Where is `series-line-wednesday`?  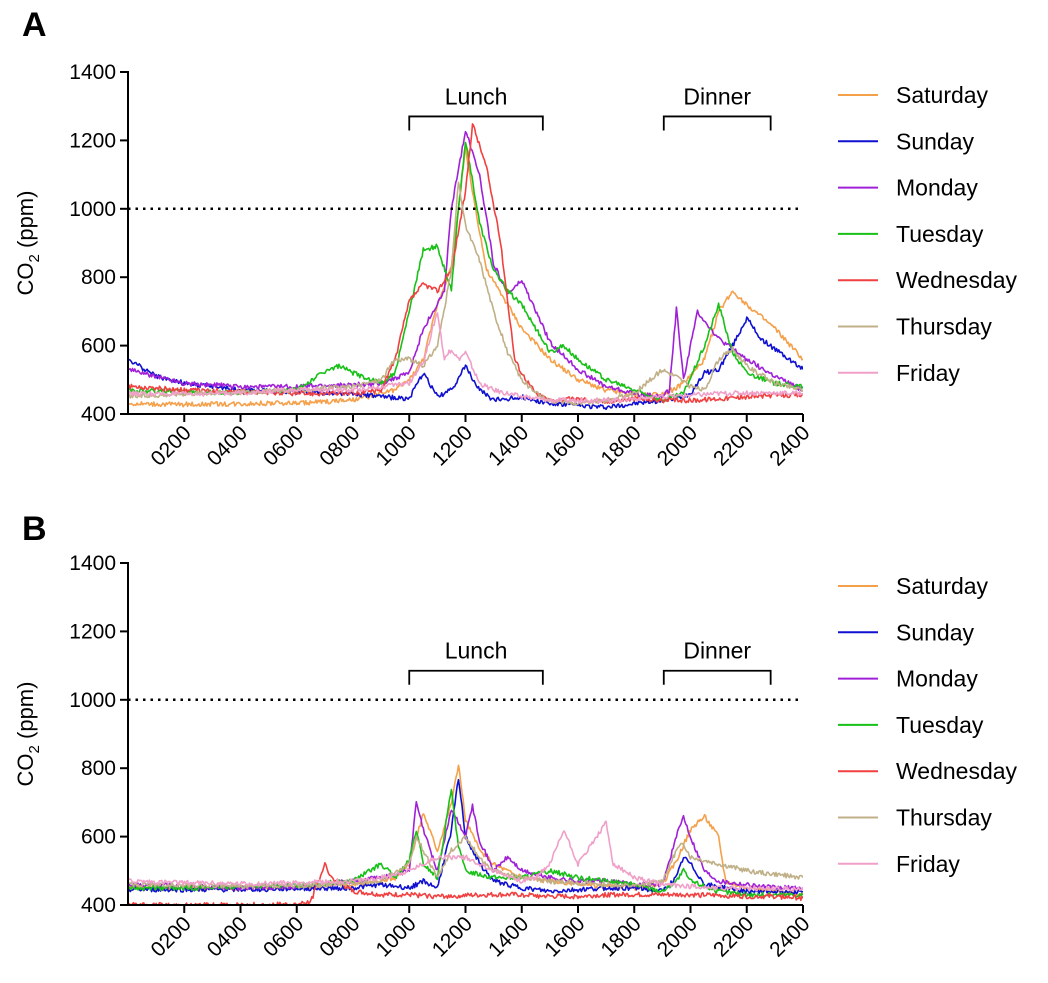 series-line-wednesday is located at coordinates (465, 883).